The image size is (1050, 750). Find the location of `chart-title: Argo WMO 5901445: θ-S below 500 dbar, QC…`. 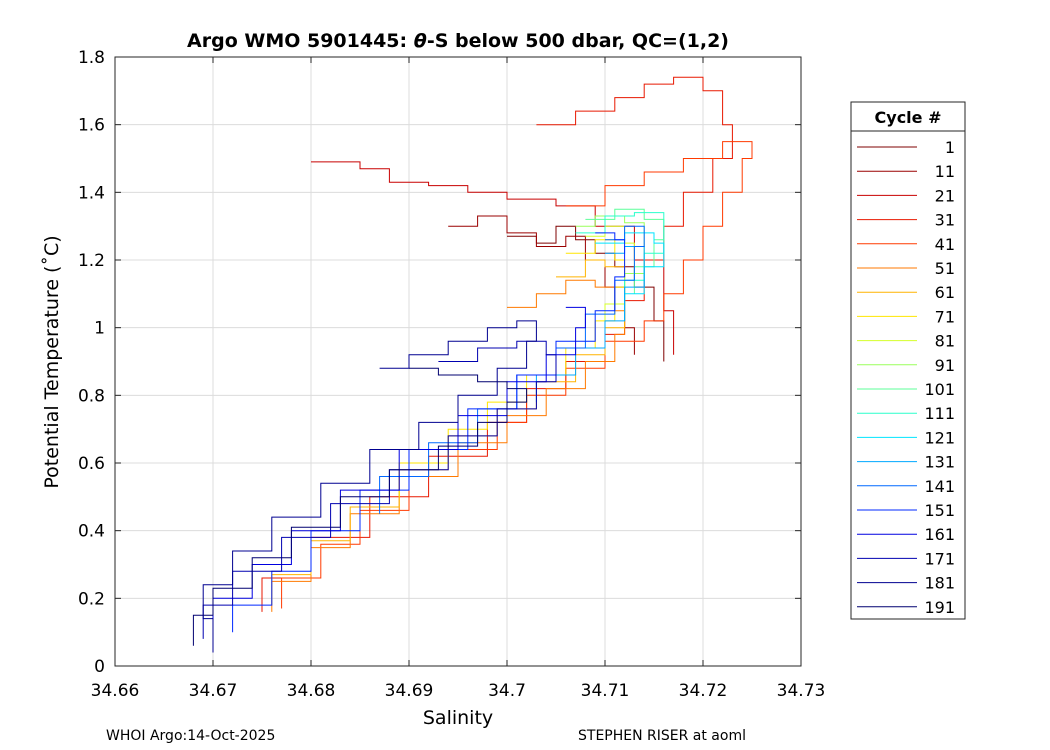

chart-title: Argo WMO 5901445: θ-S below 500 dbar, QC… is located at coordinates (458, 41).